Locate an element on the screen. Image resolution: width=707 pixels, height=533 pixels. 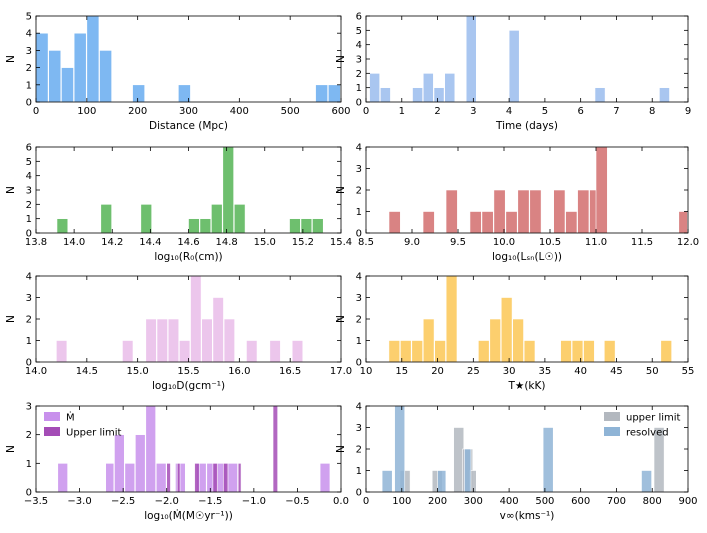
x-tick-label: 2 is located at coordinates (437, 111).